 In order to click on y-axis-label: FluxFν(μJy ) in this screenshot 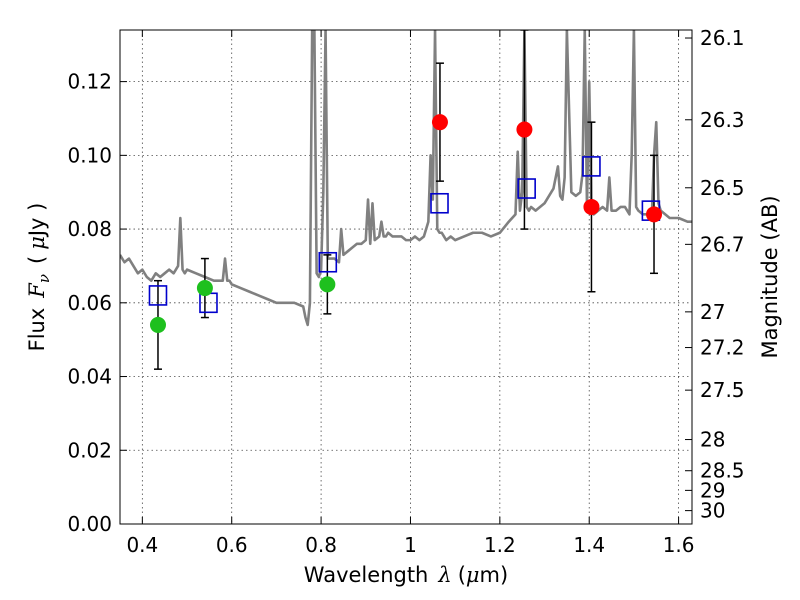, I will do `click(39, 277)`.